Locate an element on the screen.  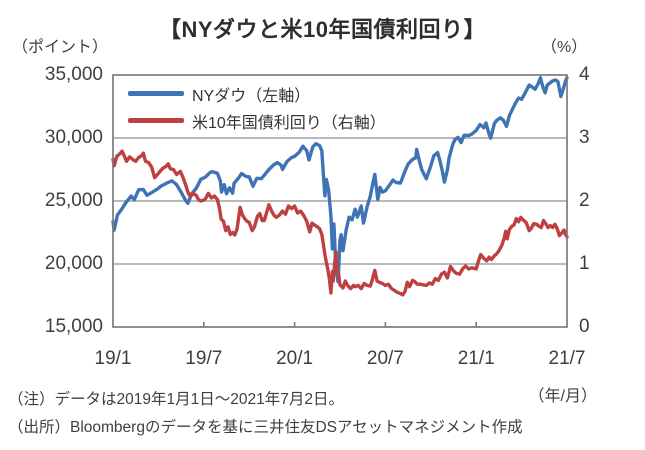
legend-item: 米10年国債利回り（右軸） is located at coordinates (257, 120).